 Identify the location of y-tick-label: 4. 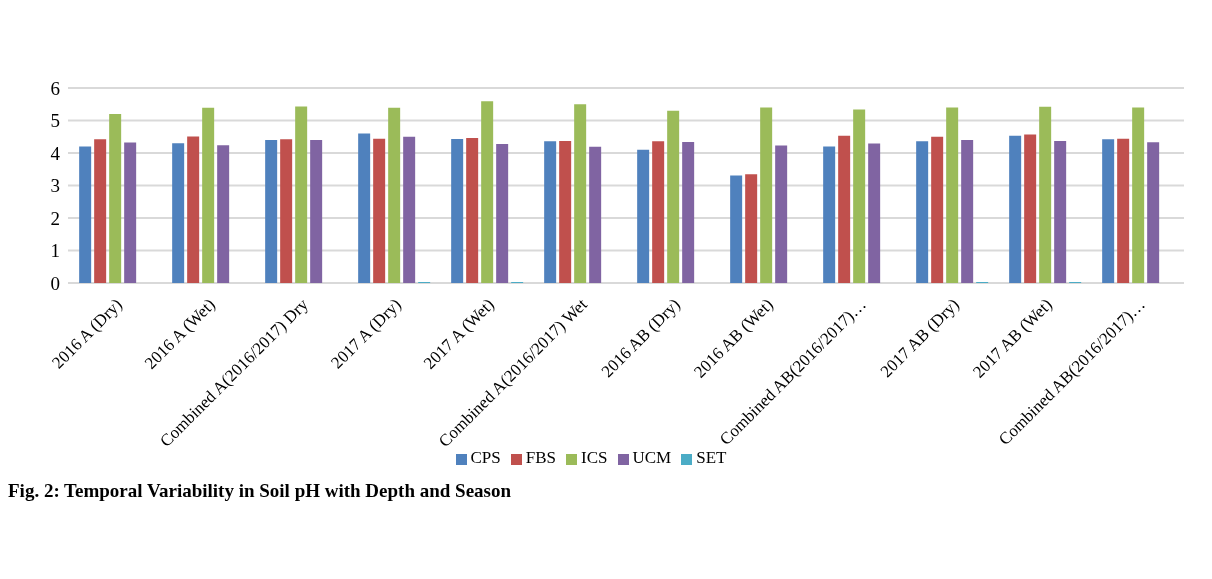
(55, 153).